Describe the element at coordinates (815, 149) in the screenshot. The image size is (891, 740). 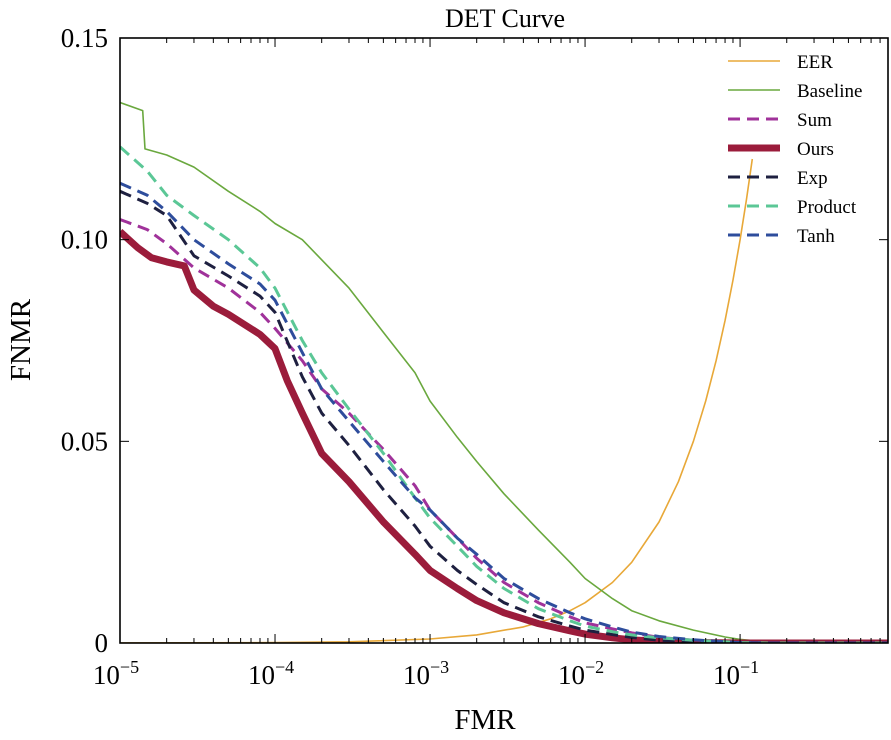
I see `legend-label-ours: Ours` at that location.